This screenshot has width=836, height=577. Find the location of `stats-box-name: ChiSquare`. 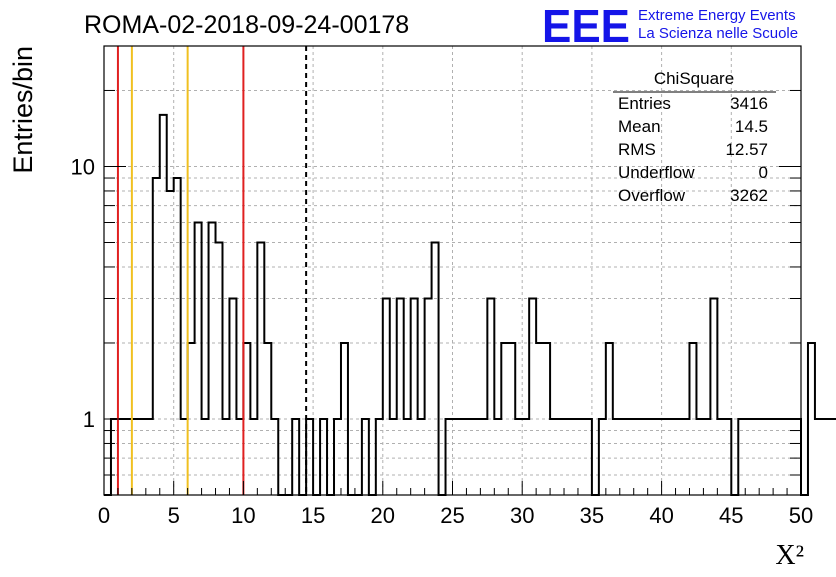

stats-box-name: ChiSquare is located at coordinates (694, 78).